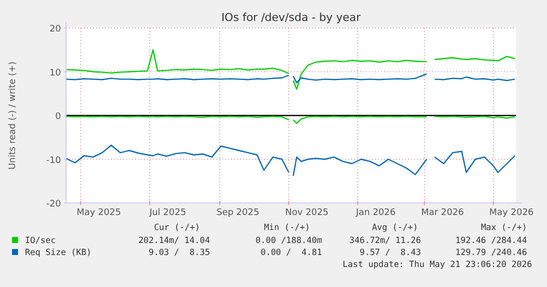  I want to click on text: 9.03 / 8.35, so click(179, 253).